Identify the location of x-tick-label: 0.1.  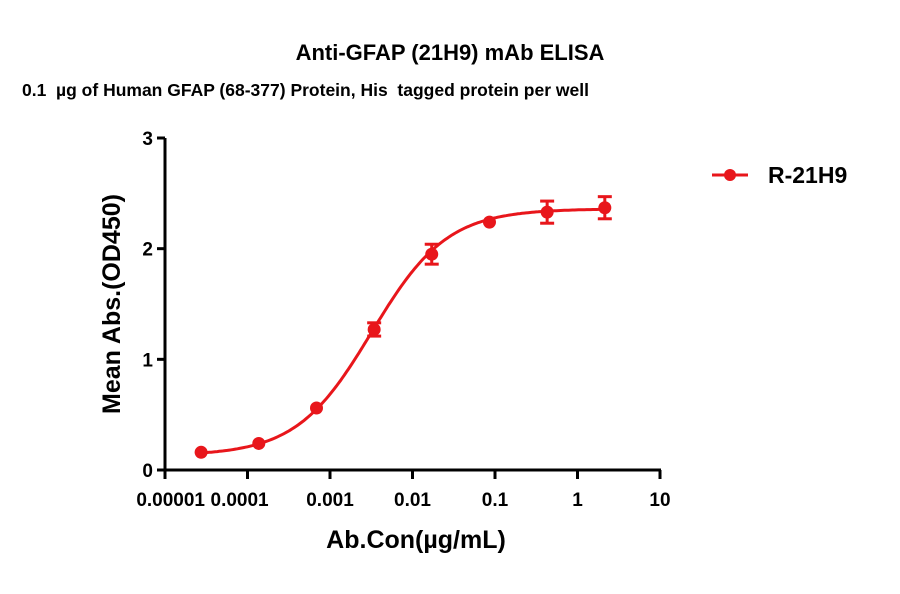
(495, 500).